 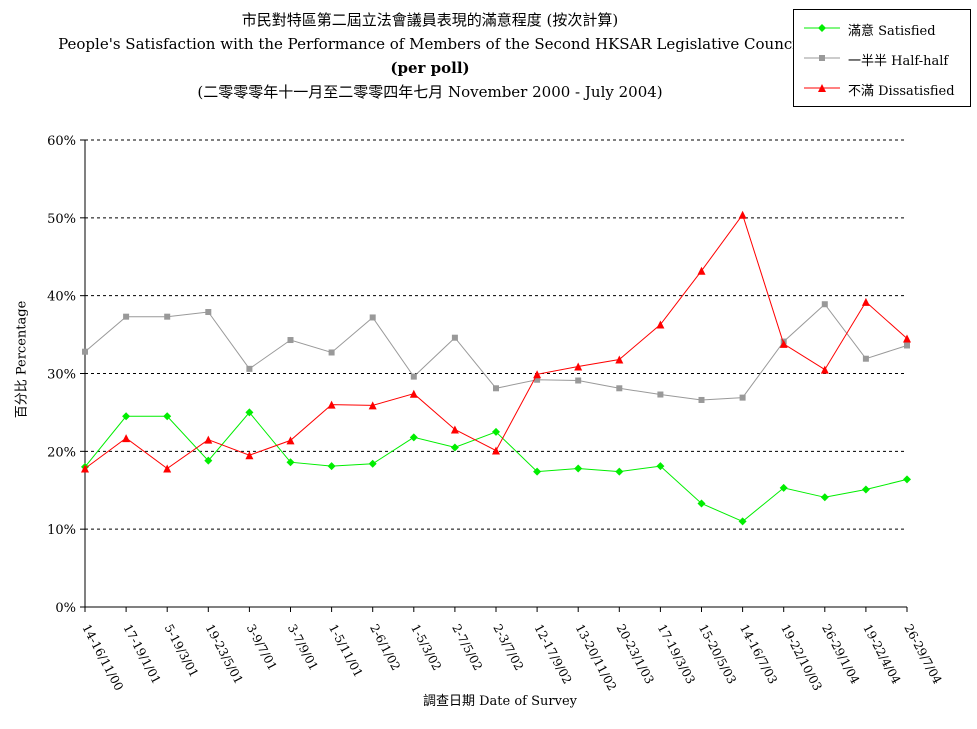 What do you see at coordinates (182, 651) in the screenshot?
I see `x-tick-label: 5-19/3/01` at bounding box center [182, 651].